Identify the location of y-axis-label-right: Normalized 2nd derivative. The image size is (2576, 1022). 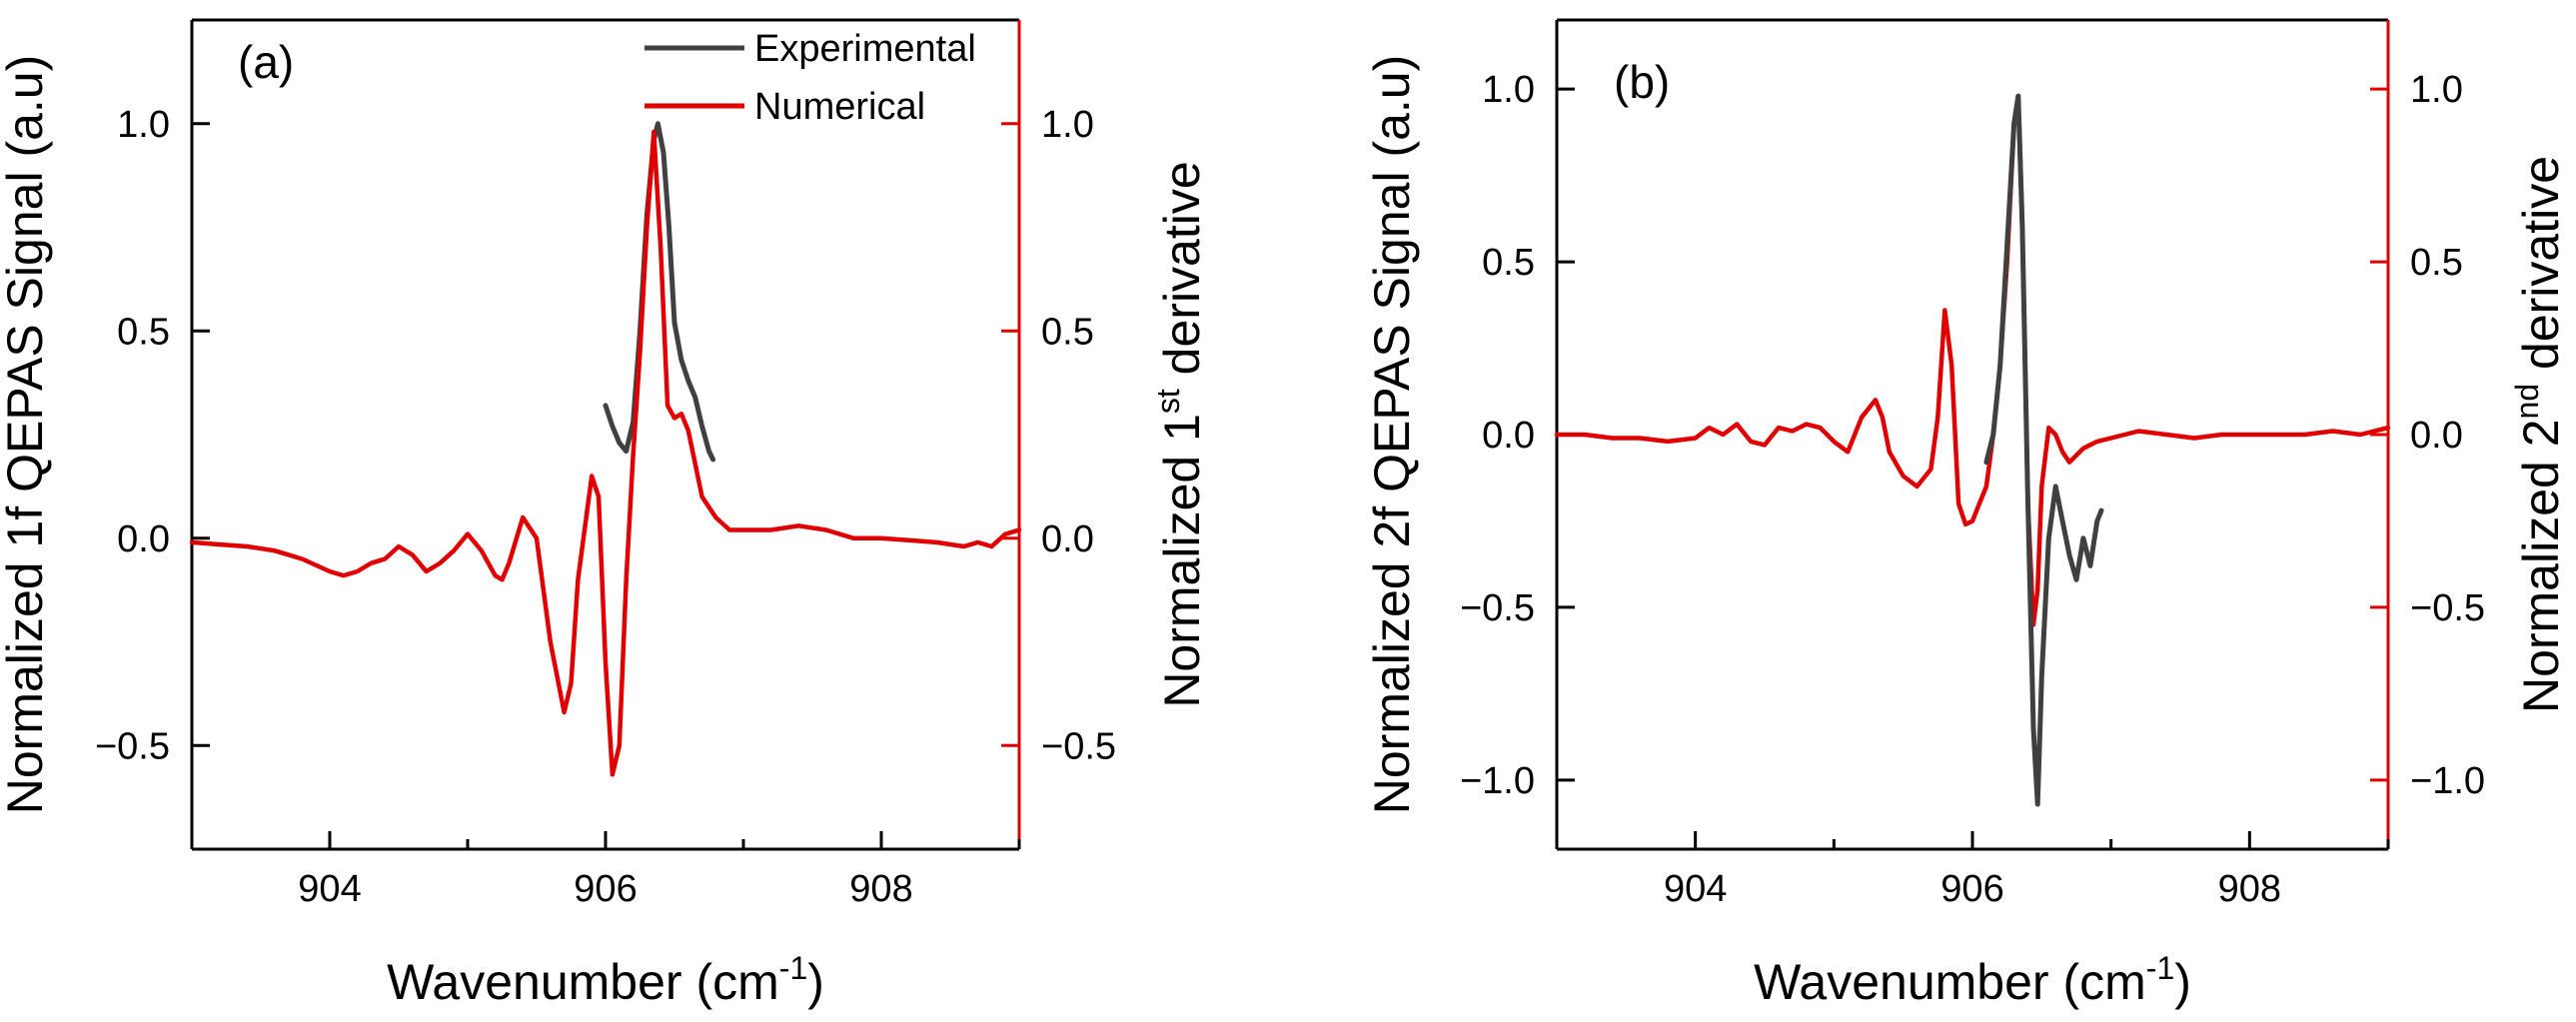
(2539, 434).